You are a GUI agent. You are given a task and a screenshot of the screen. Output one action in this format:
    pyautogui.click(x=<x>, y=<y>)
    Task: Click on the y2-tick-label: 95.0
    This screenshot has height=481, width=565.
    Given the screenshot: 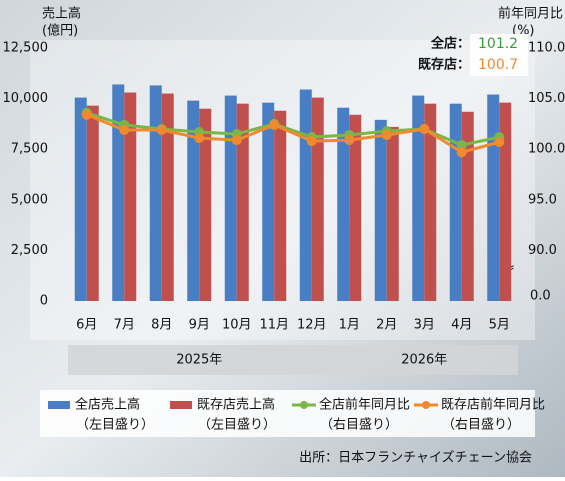 What is the action you would take?
    pyautogui.click(x=542, y=199)
    